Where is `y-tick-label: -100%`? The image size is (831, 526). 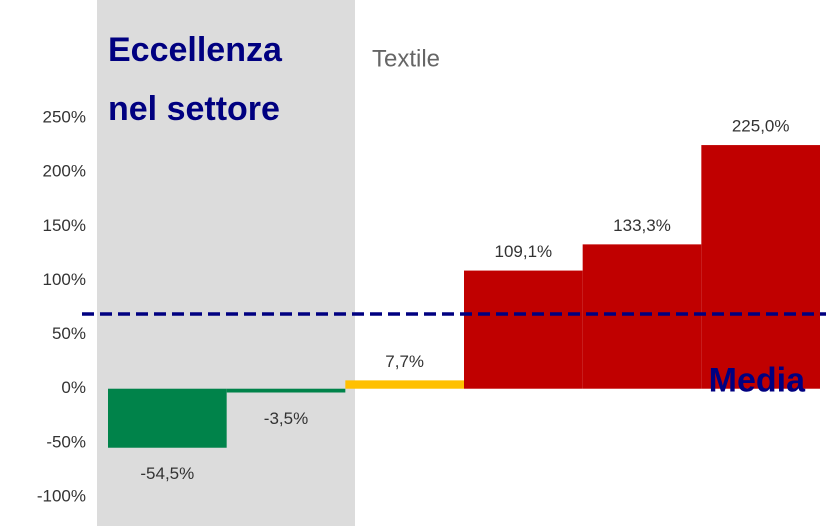 y-tick-label: -100% is located at coordinates (61, 495).